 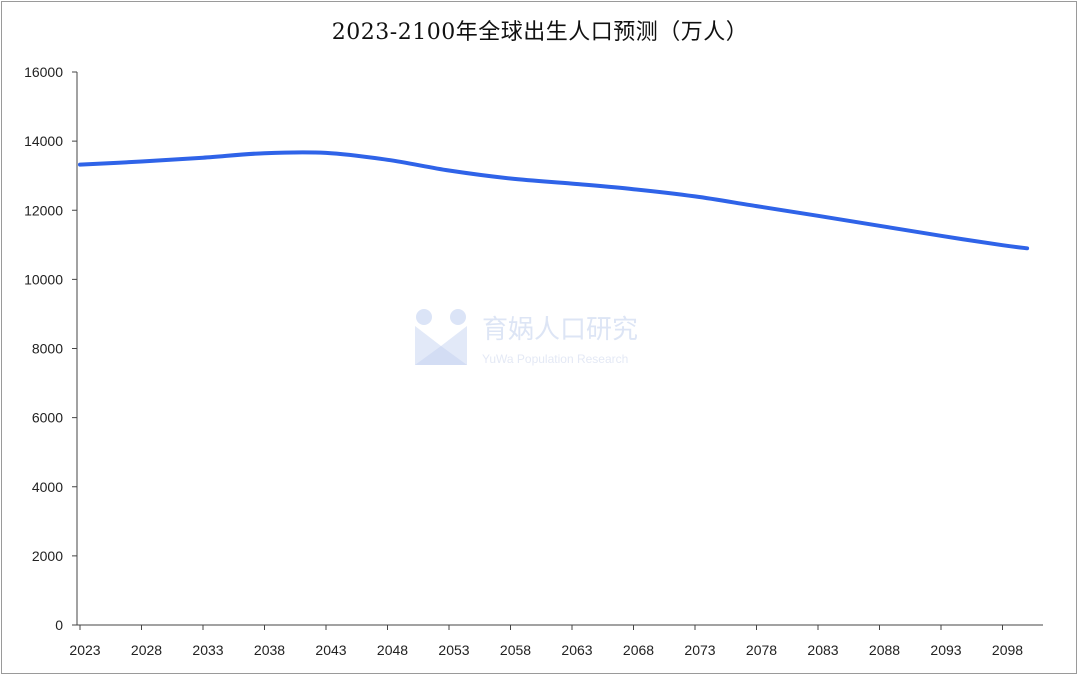 What do you see at coordinates (945, 650) in the screenshot?
I see `x-tick-label: 2093` at bounding box center [945, 650].